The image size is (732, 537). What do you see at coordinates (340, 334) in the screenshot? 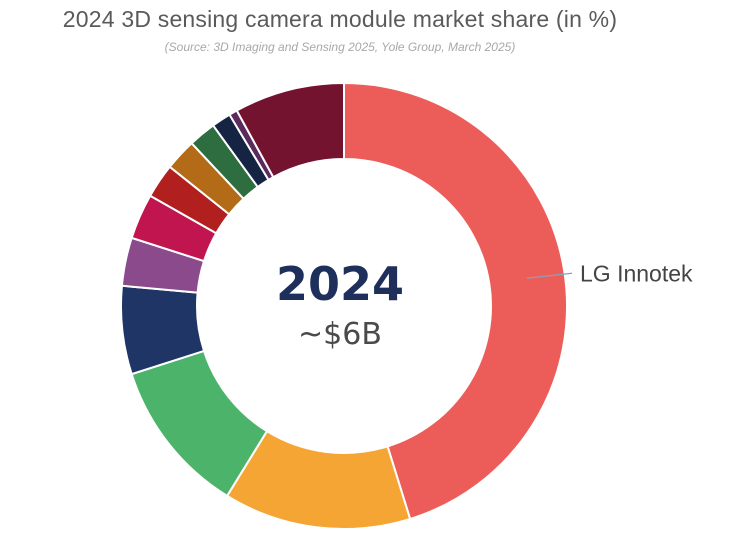
I see `center-value-label: ~$6B` at bounding box center [340, 334].